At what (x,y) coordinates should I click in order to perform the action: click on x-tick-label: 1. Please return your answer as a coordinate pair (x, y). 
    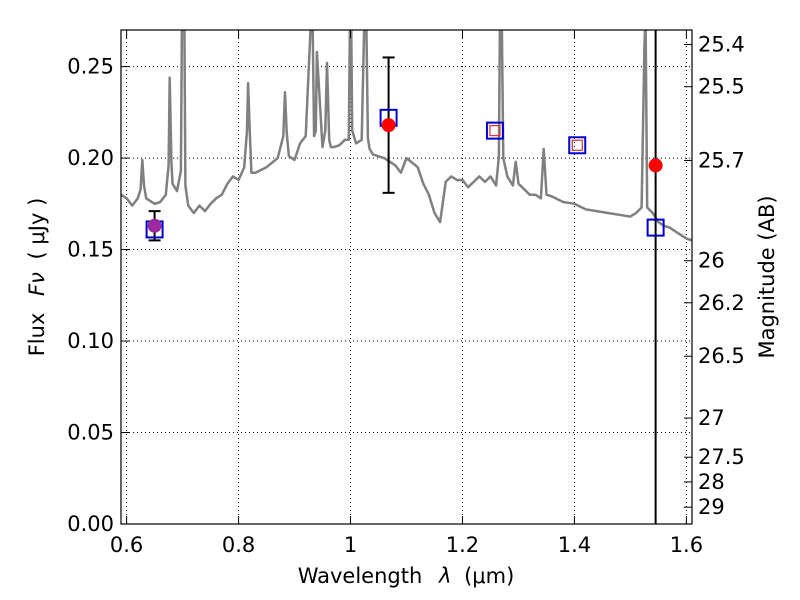
    Looking at the image, I should click on (350, 545).